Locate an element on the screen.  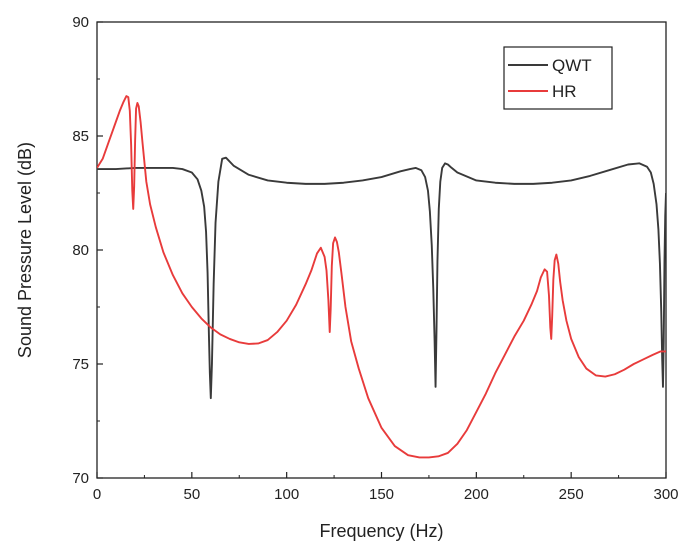
legend-box is located at coordinates (558, 78).